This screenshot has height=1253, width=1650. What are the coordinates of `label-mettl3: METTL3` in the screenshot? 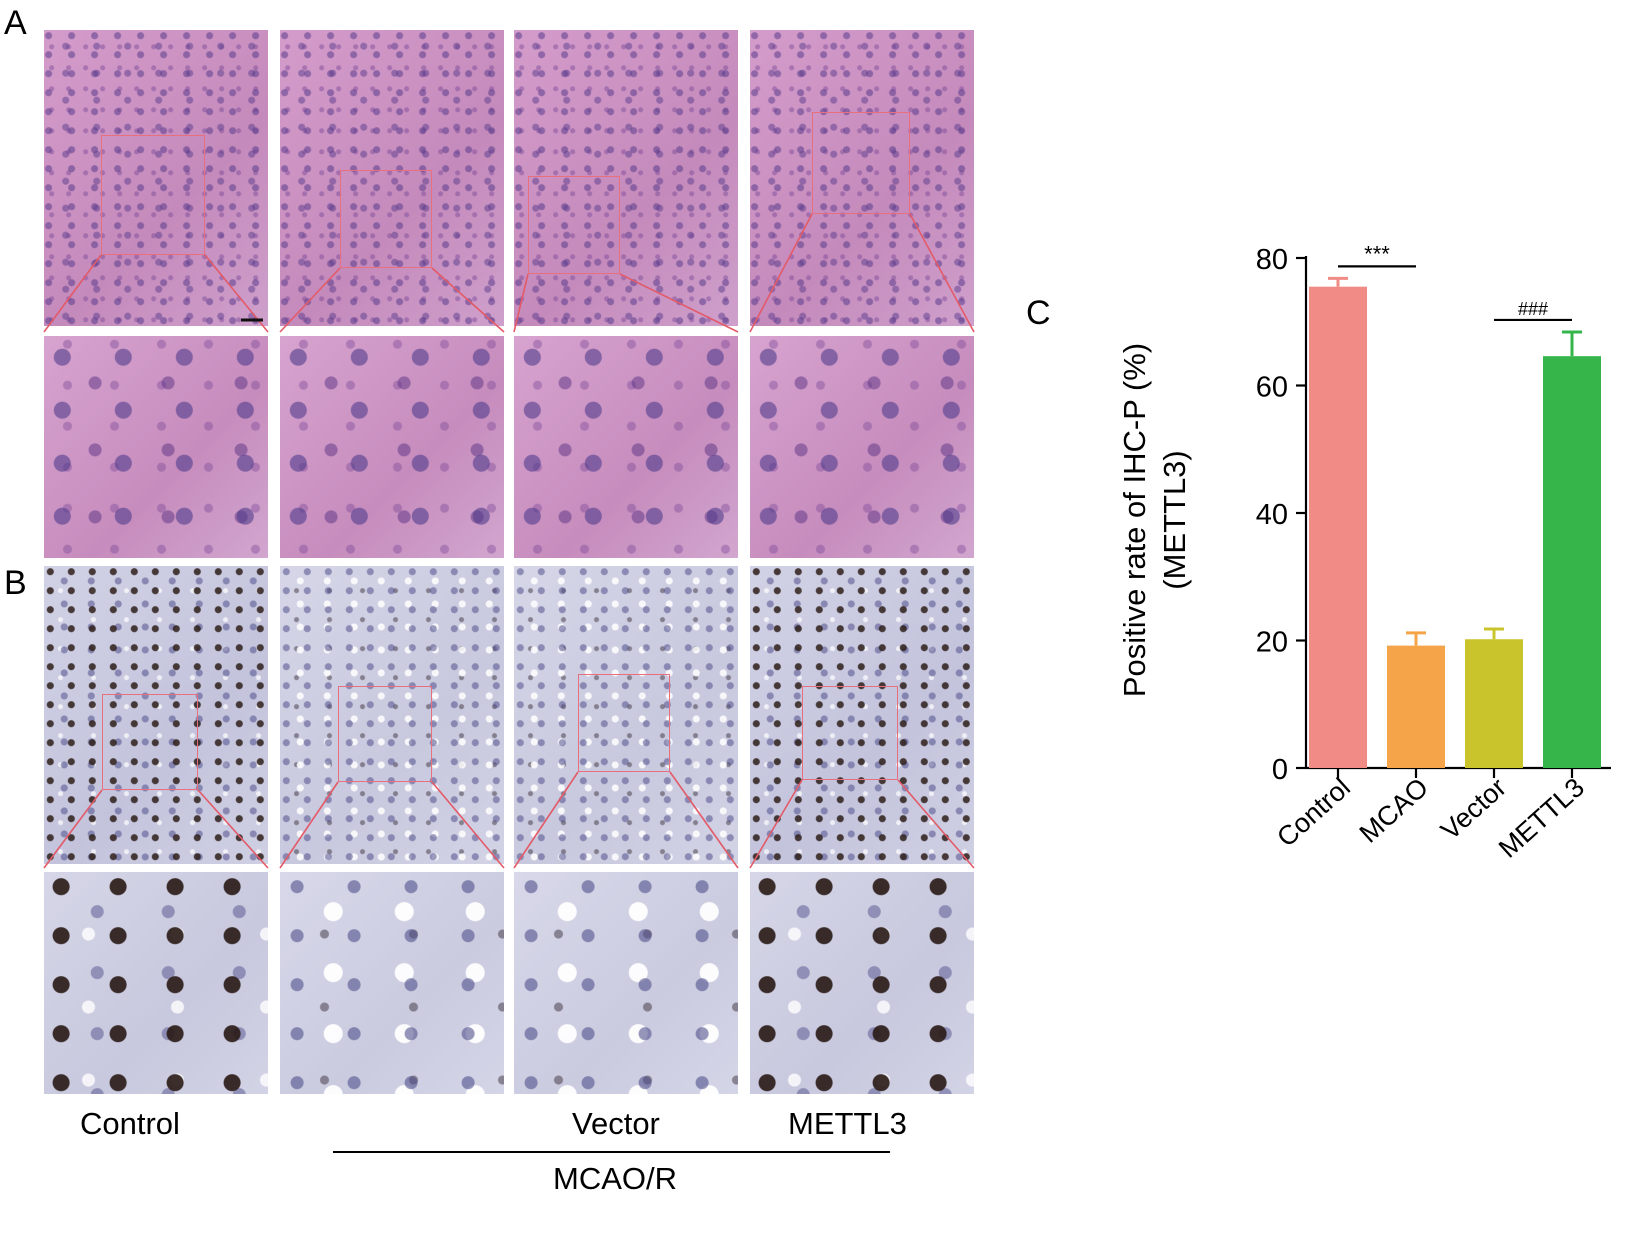 It's located at (847, 1123).